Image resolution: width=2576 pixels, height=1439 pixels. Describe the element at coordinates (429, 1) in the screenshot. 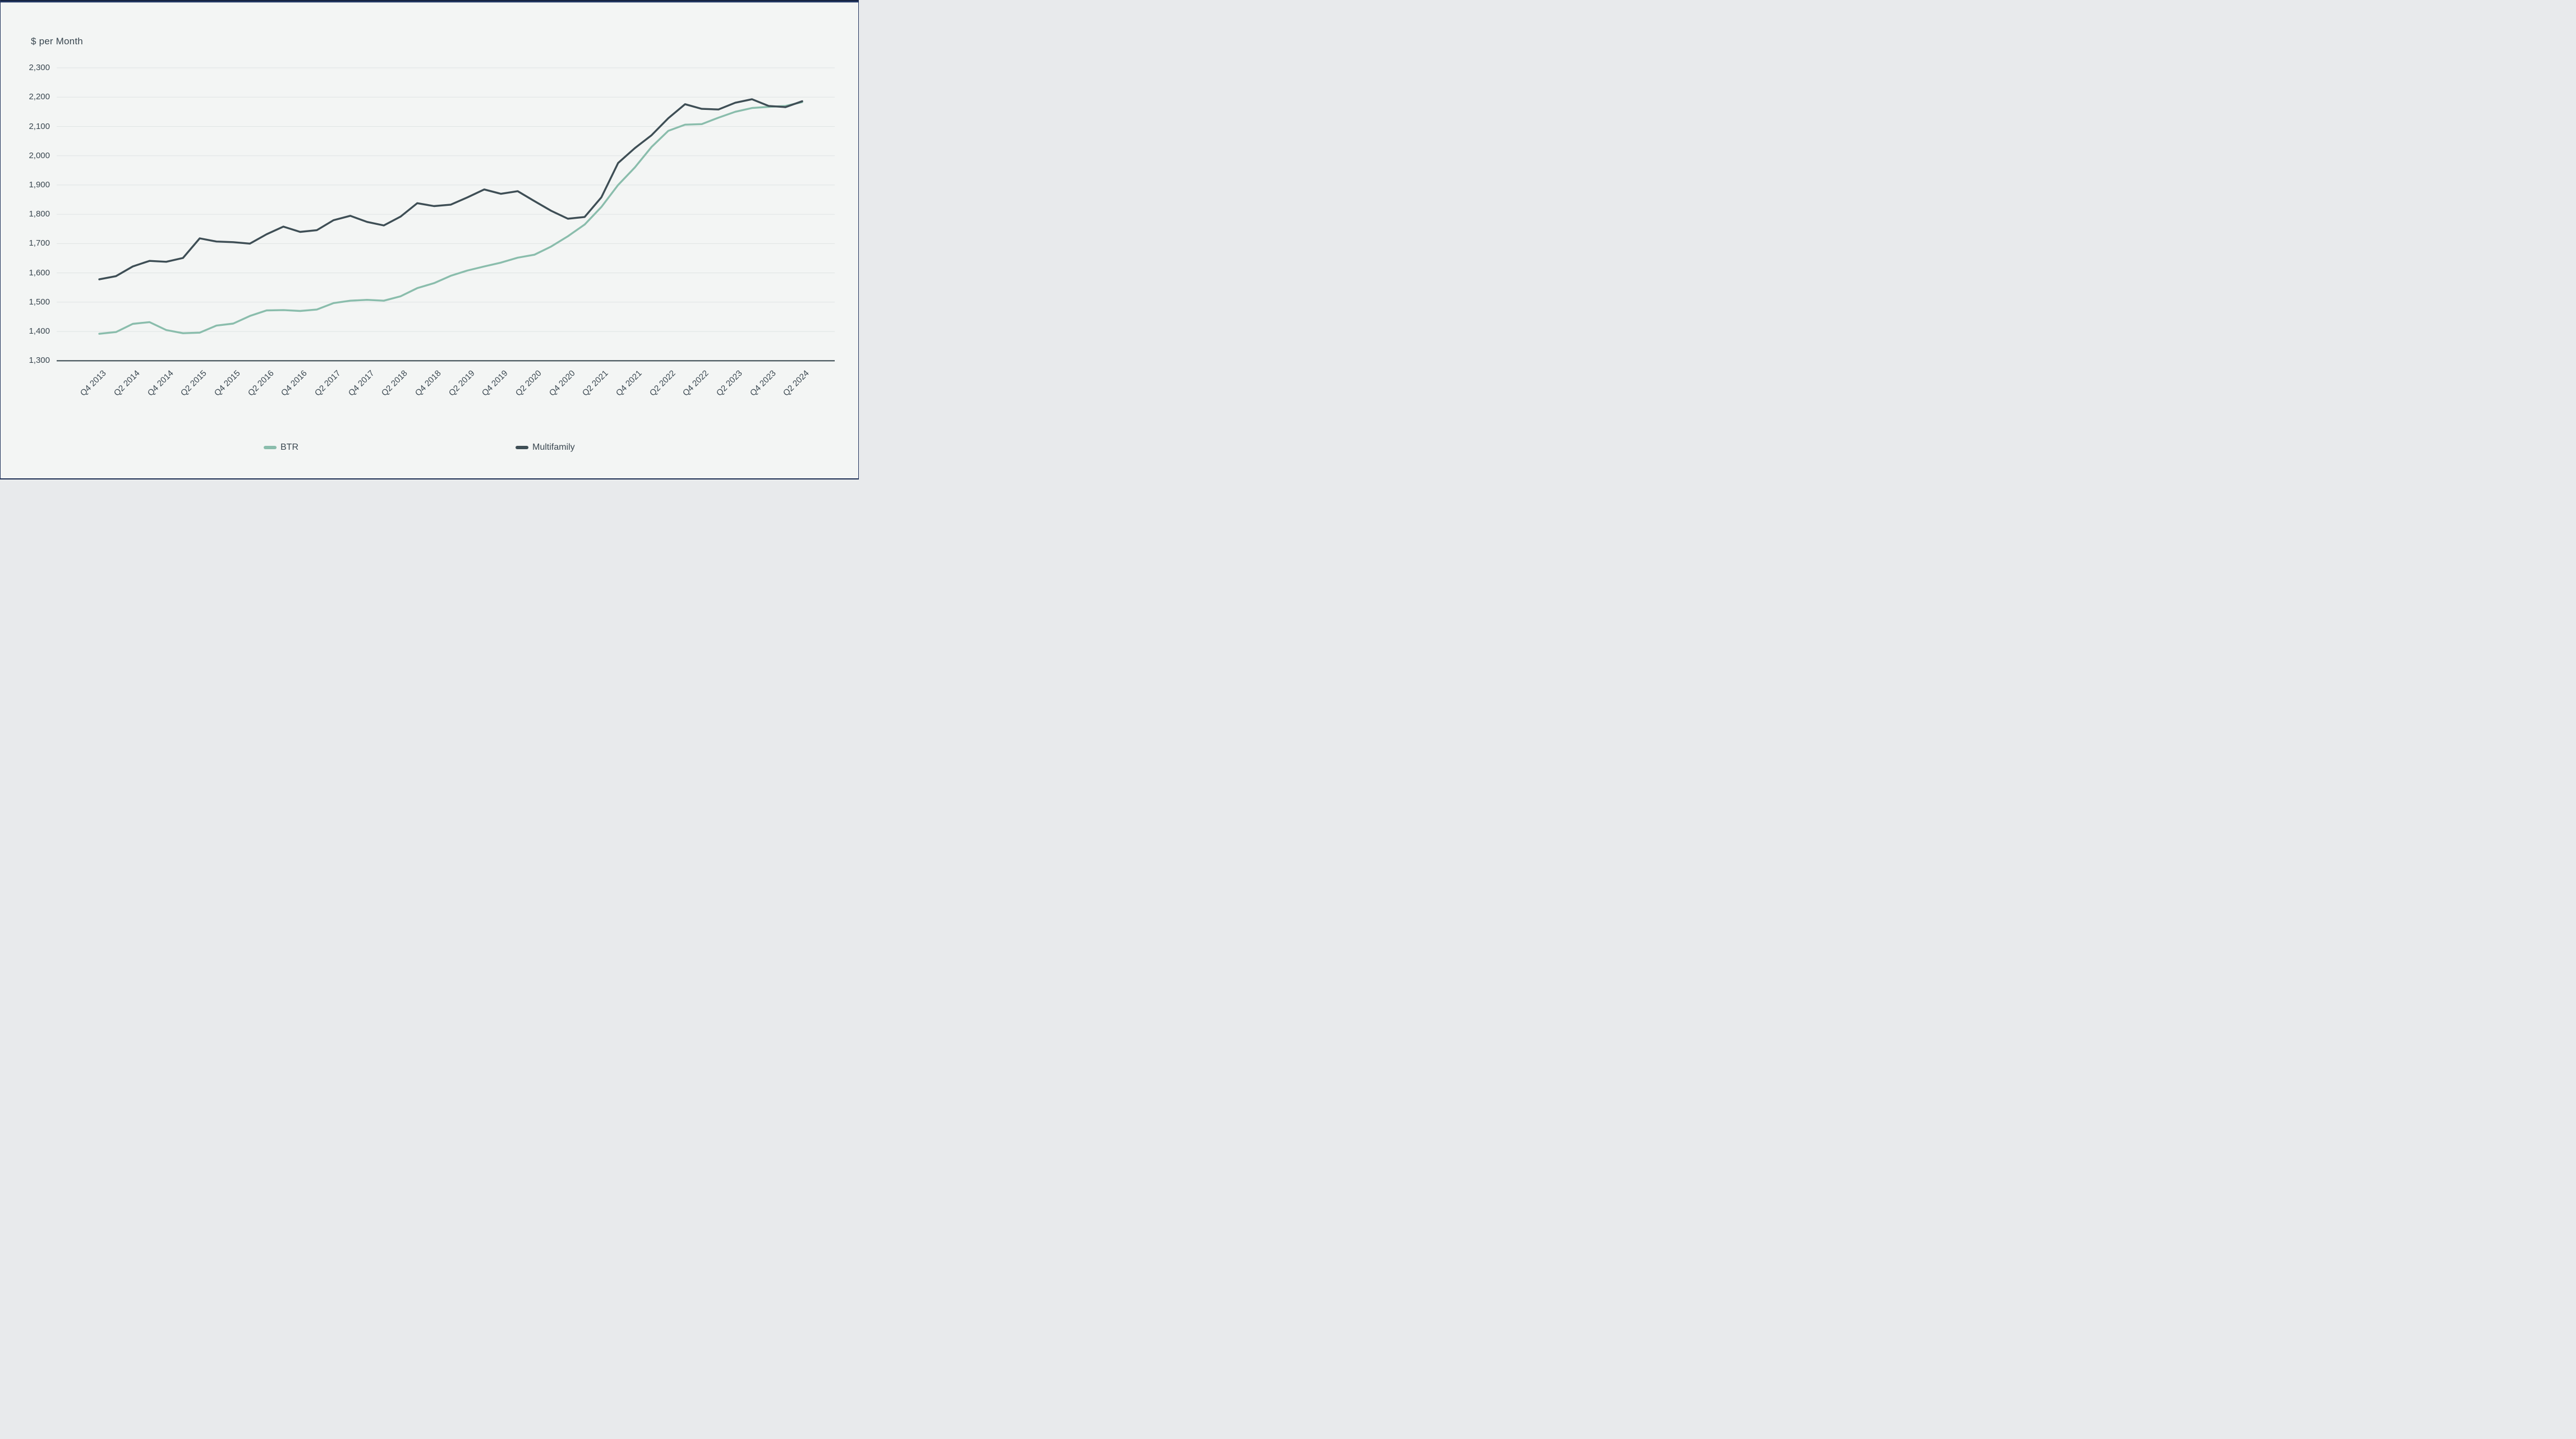

I see `window-top-bar` at that location.